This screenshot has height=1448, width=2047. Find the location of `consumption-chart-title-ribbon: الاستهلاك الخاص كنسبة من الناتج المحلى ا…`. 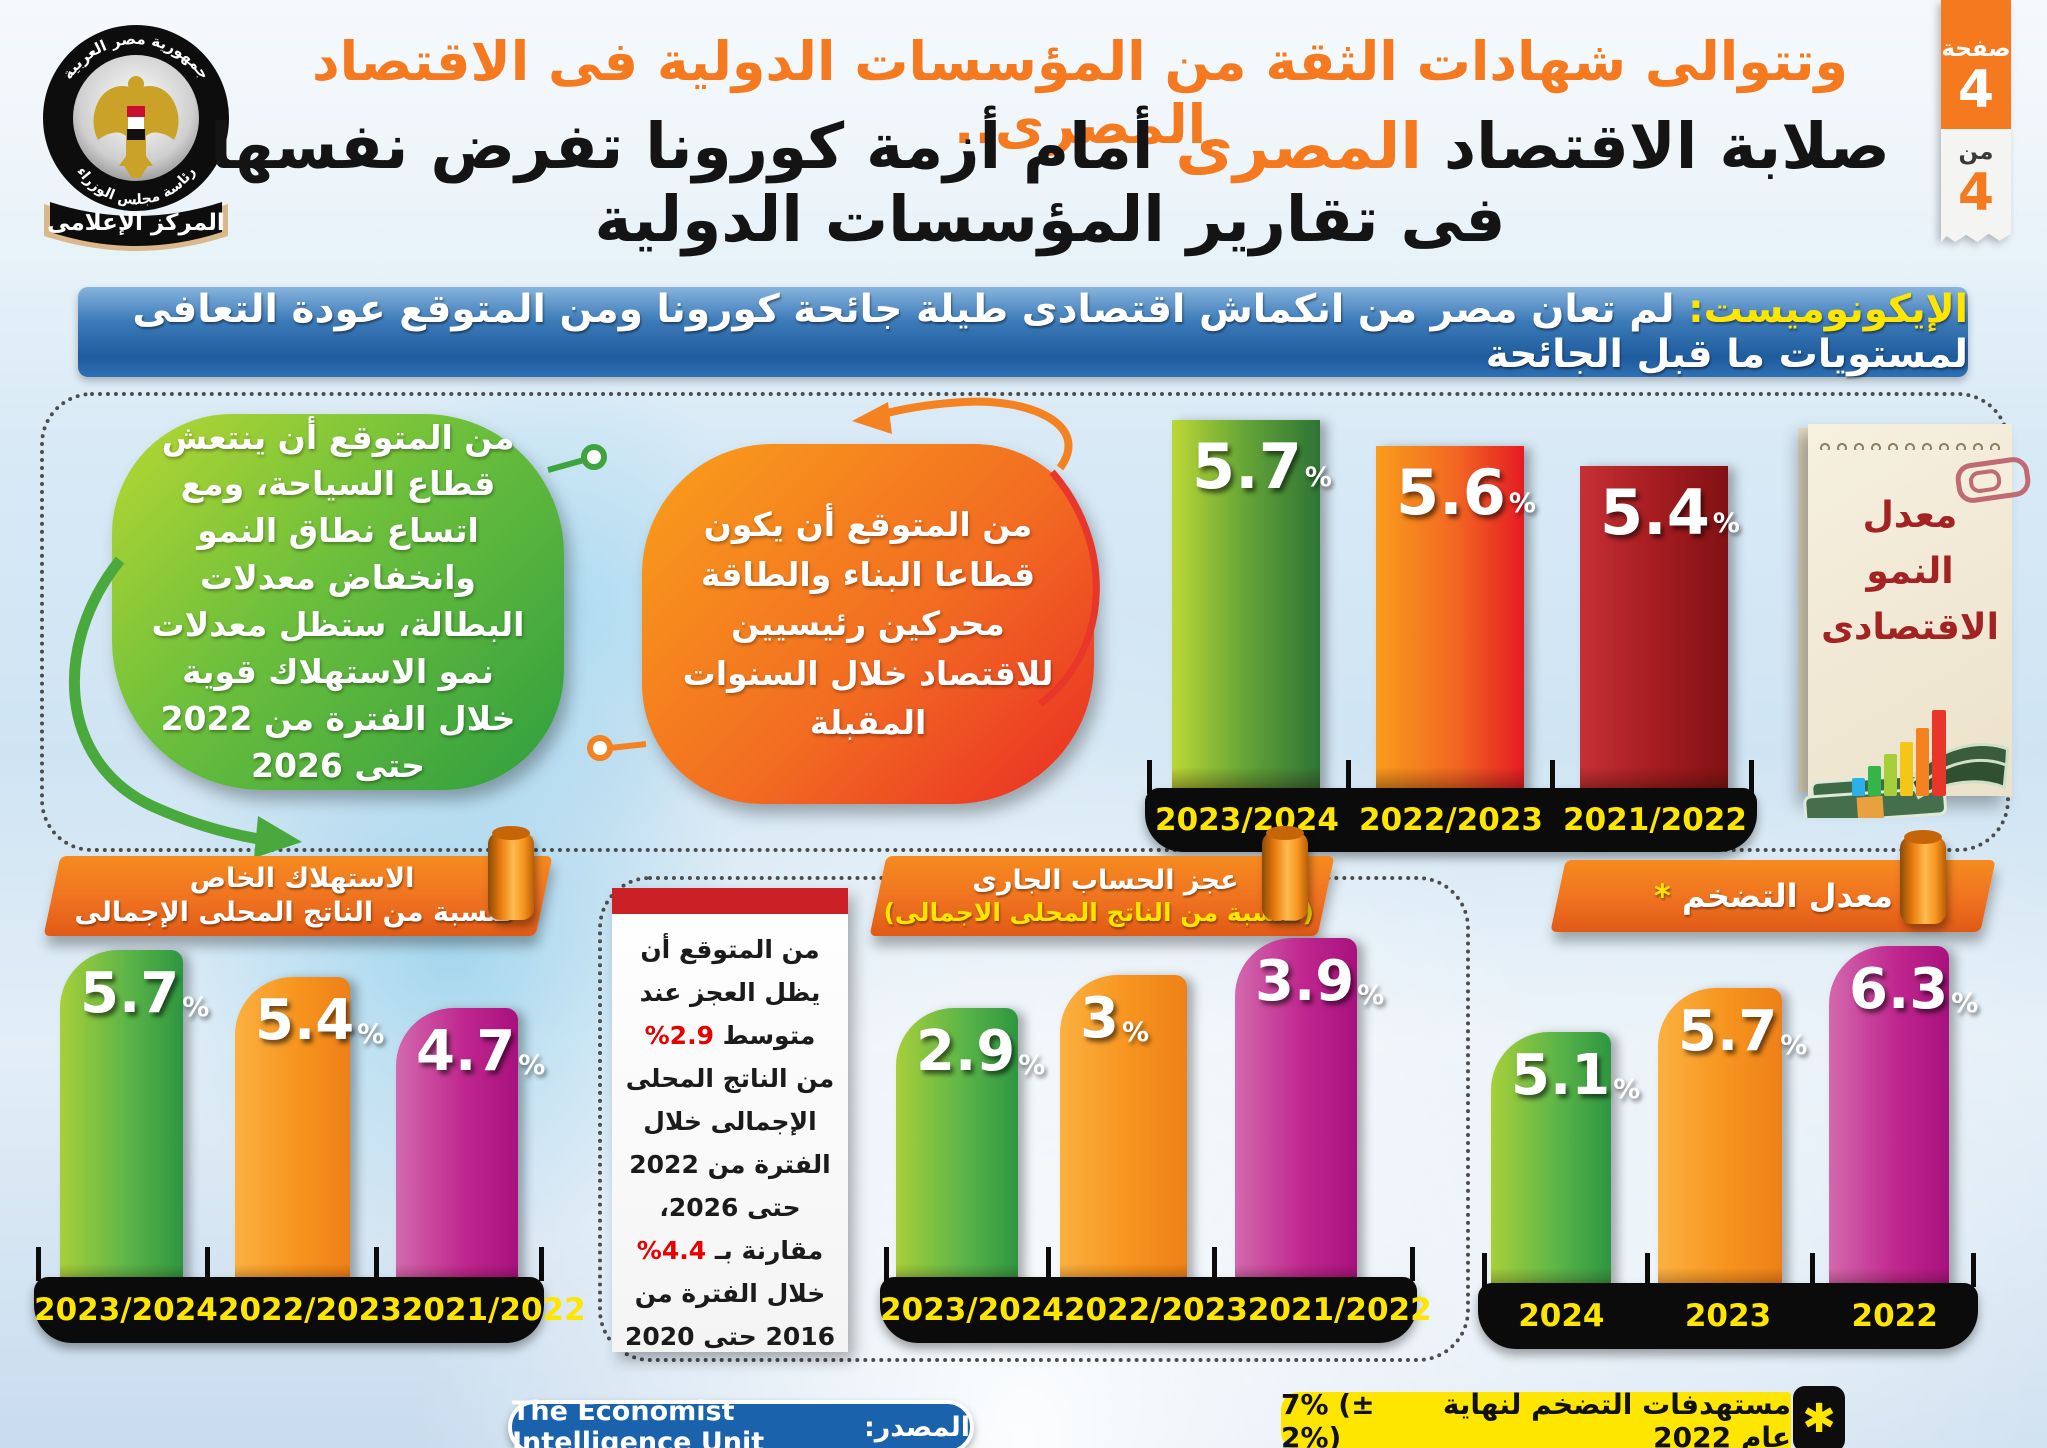

consumption-chart-title-ribbon: الاستهلاك الخاص كنسبة من الناتج المحلى ا… is located at coordinates (298, 896).